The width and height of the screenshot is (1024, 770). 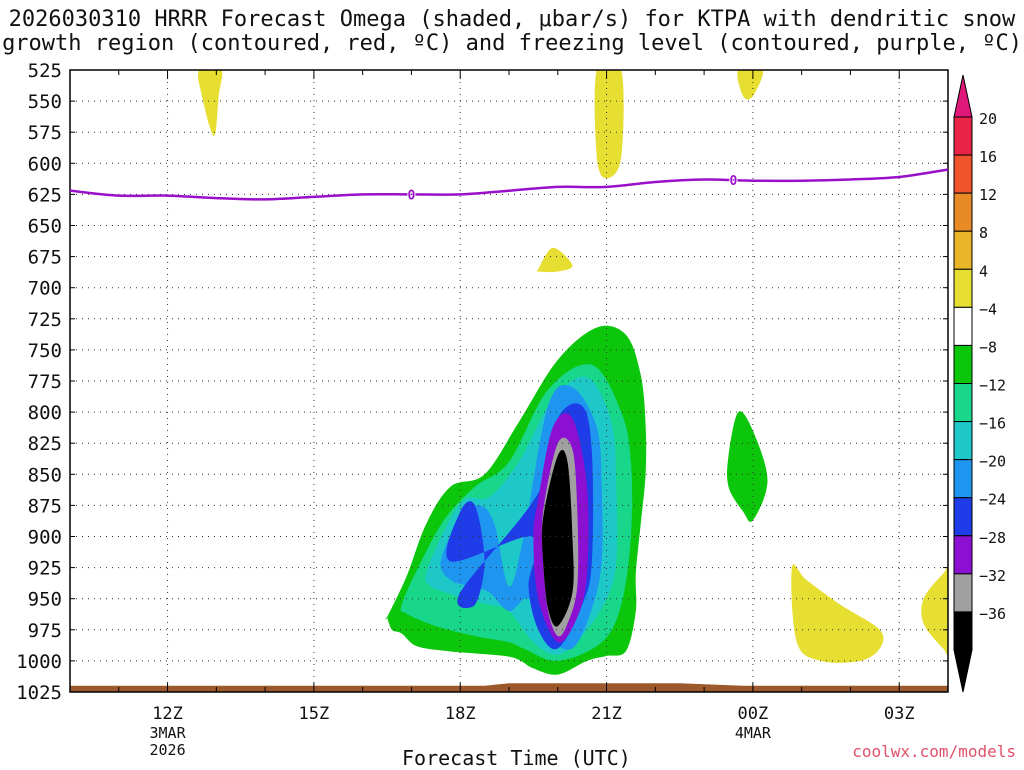 What do you see at coordinates (460, 714) in the screenshot?
I see `x-tick-label-18Z: 18Z` at bounding box center [460, 714].